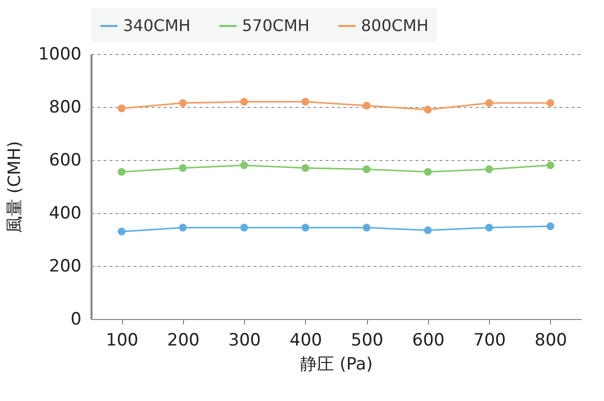 This screenshot has width=604, height=401. I want to click on x-axis-title: 静圧 (Pa), so click(336, 364).